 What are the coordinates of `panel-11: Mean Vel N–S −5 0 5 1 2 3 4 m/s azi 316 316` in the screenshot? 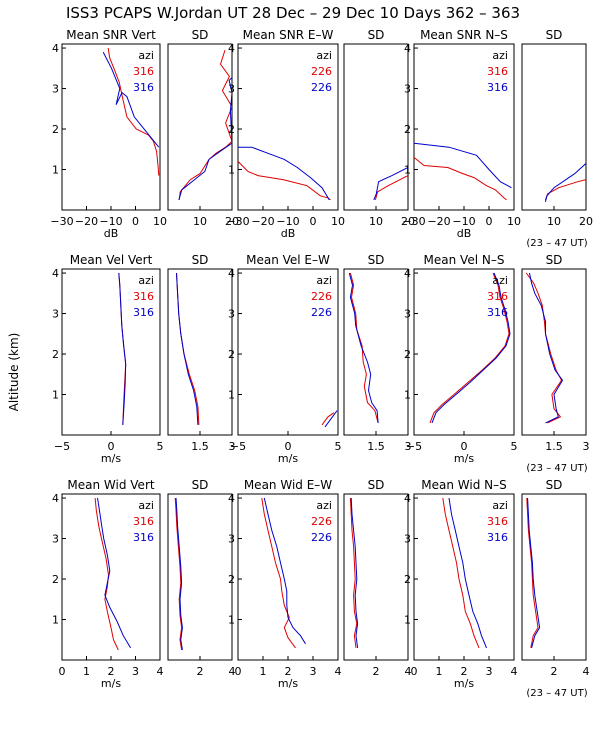 It's located at (461, 359).